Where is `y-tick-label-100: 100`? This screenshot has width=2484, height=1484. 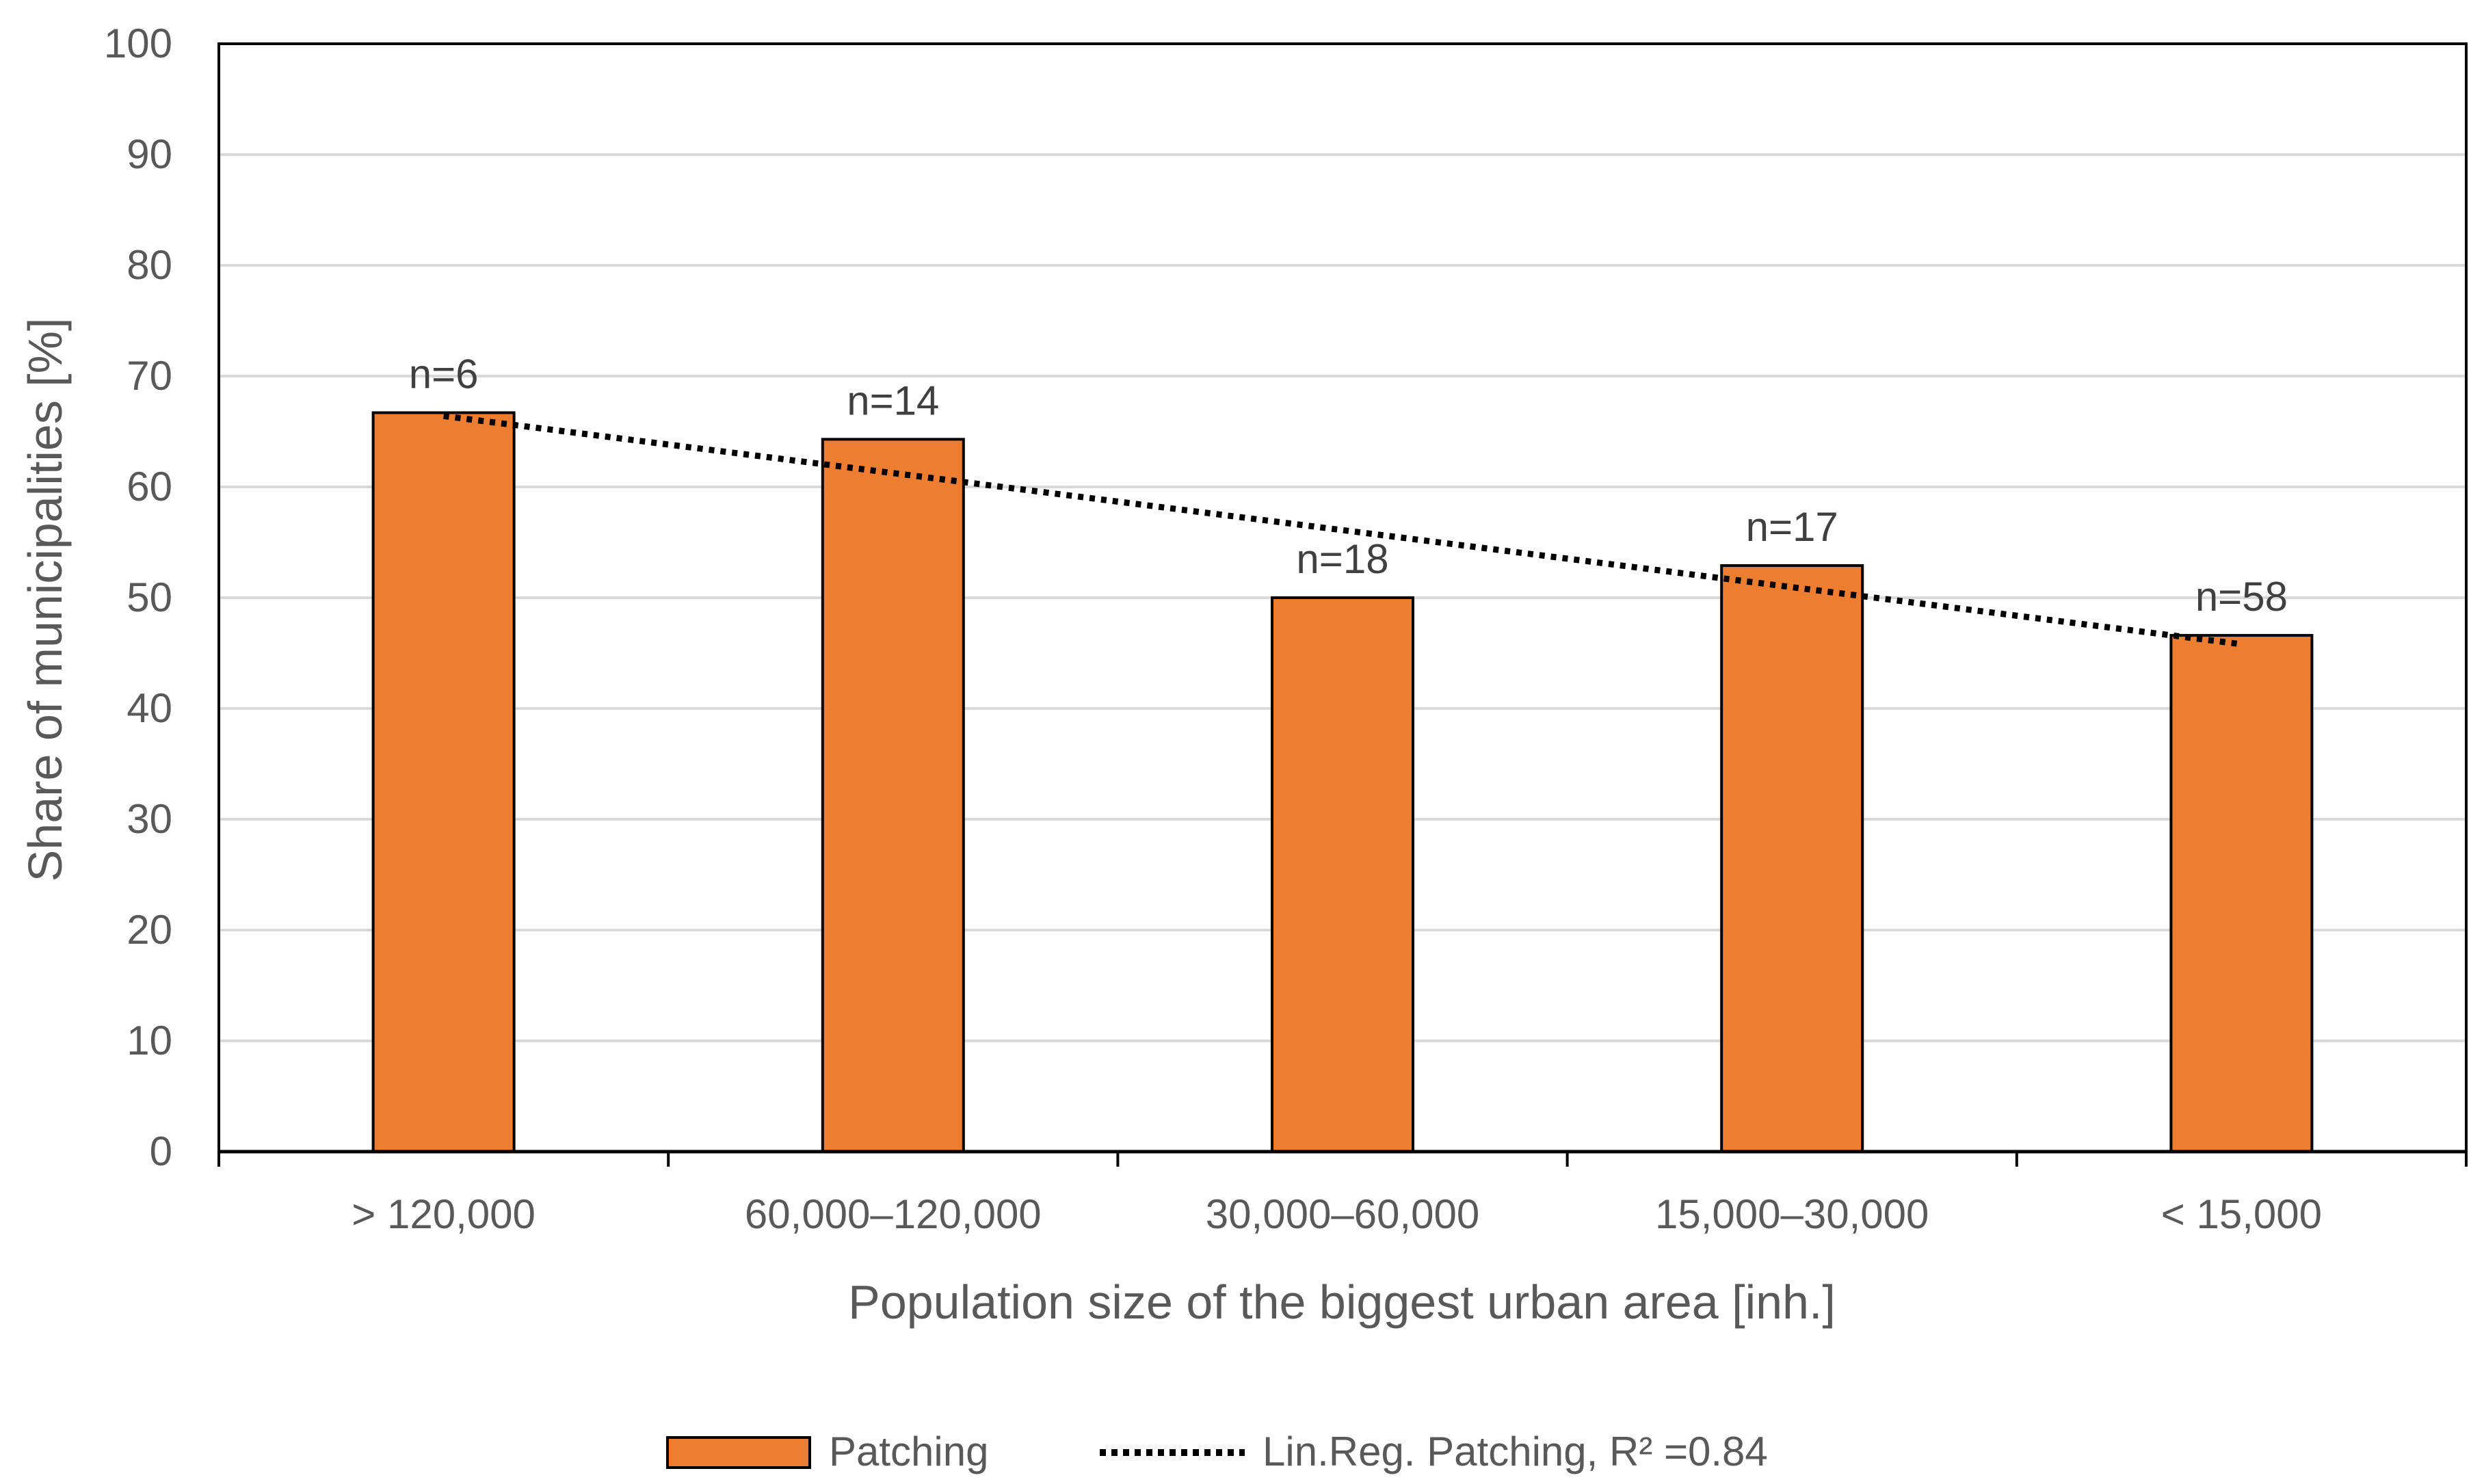
y-tick-label-100: 100 is located at coordinates (138, 43).